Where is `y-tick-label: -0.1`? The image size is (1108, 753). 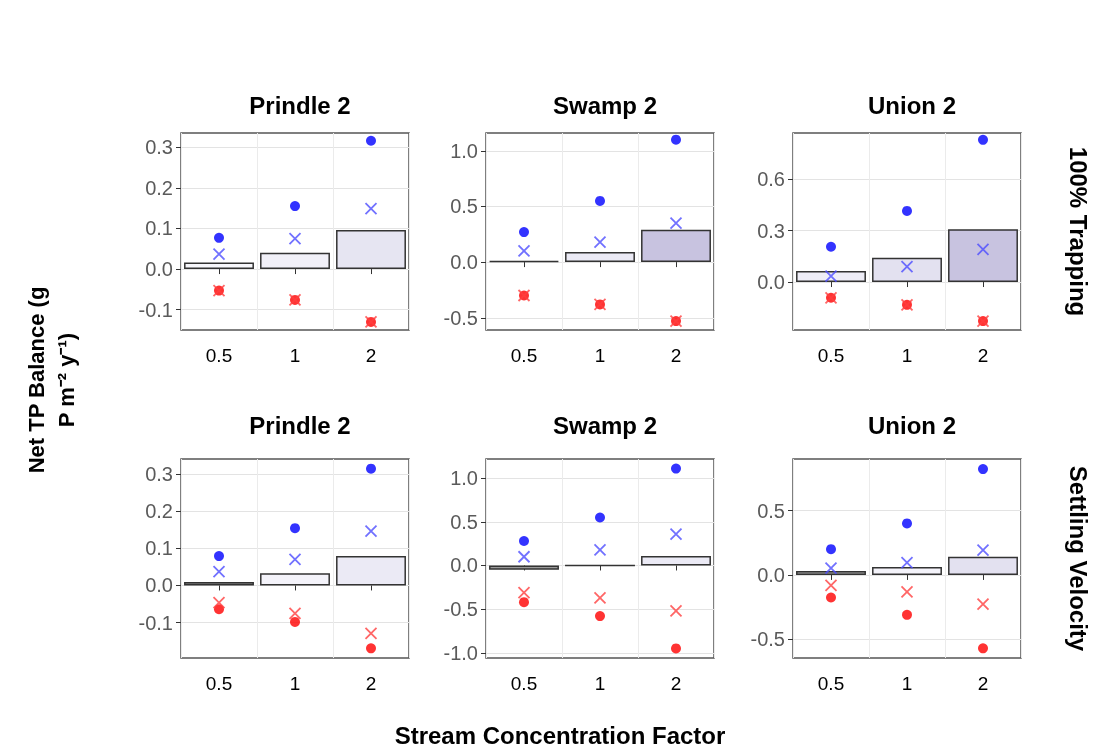 y-tick-label: -0.1 is located at coordinates (155, 309).